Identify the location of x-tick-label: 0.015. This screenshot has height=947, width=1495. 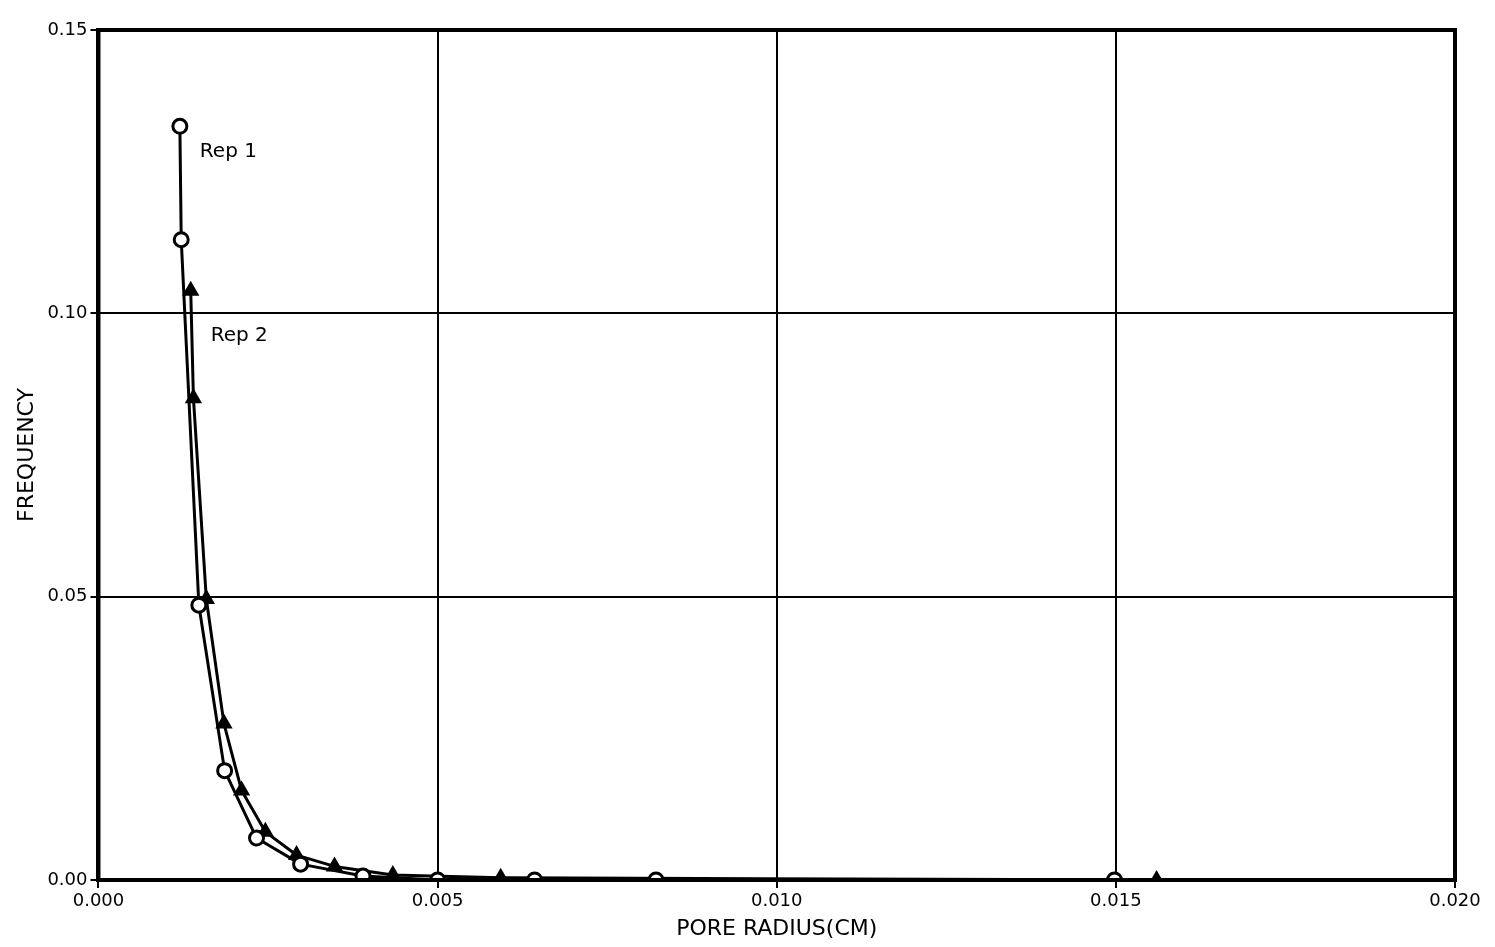
(1116, 900).